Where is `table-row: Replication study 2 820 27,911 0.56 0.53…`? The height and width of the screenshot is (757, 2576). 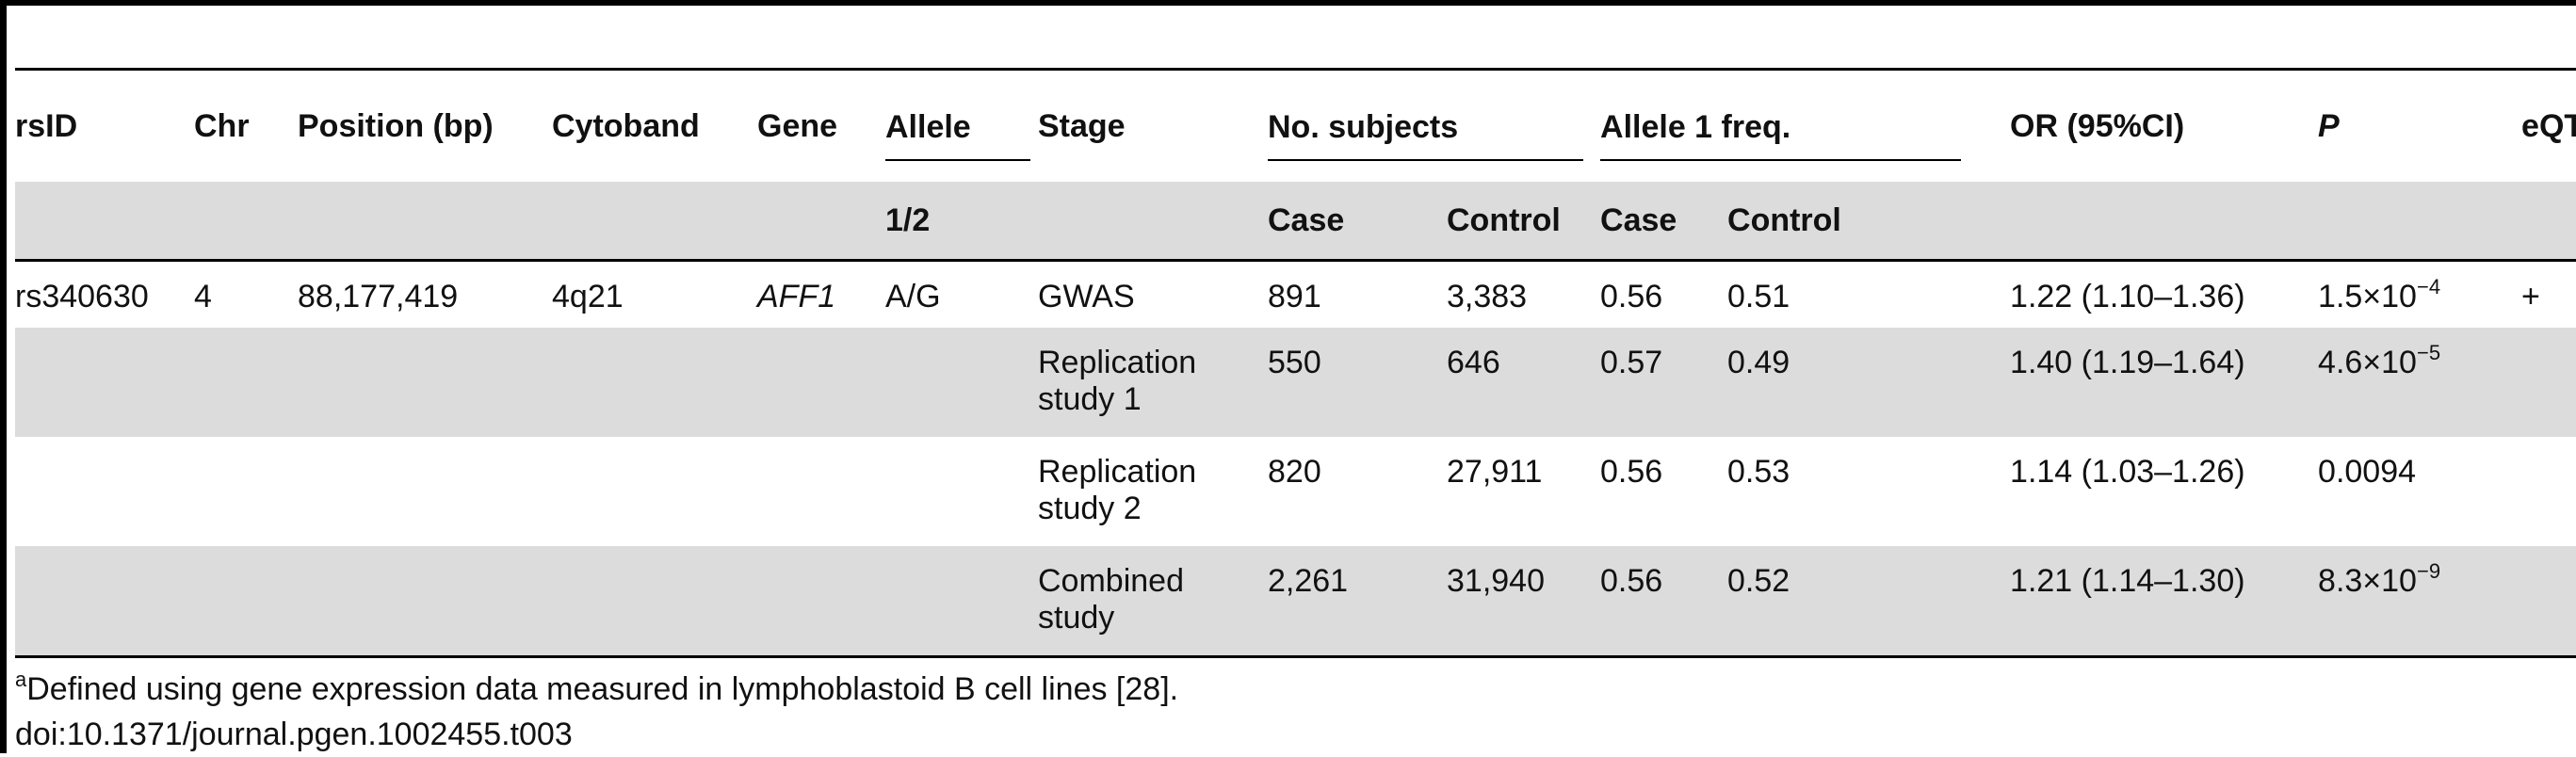
table-row: Replication study 2 820 27,911 0.56 0.53… is located at coordinates (1295, 492).